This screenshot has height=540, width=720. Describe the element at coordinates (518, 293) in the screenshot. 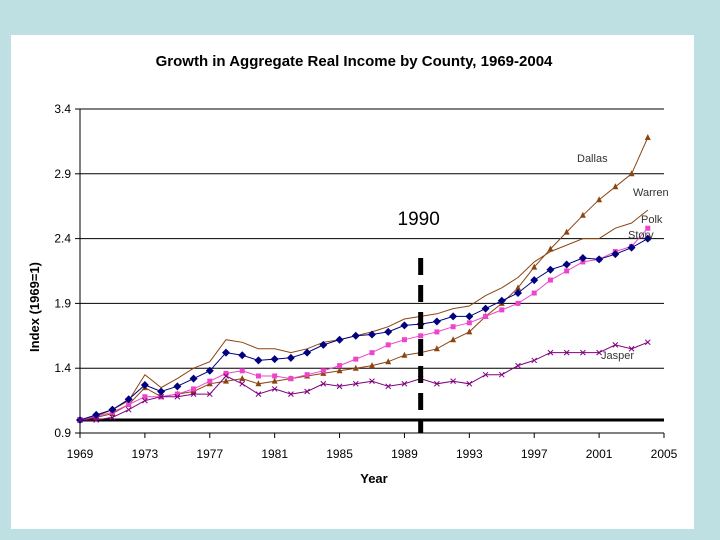

I see `point-story-1996` at that location.